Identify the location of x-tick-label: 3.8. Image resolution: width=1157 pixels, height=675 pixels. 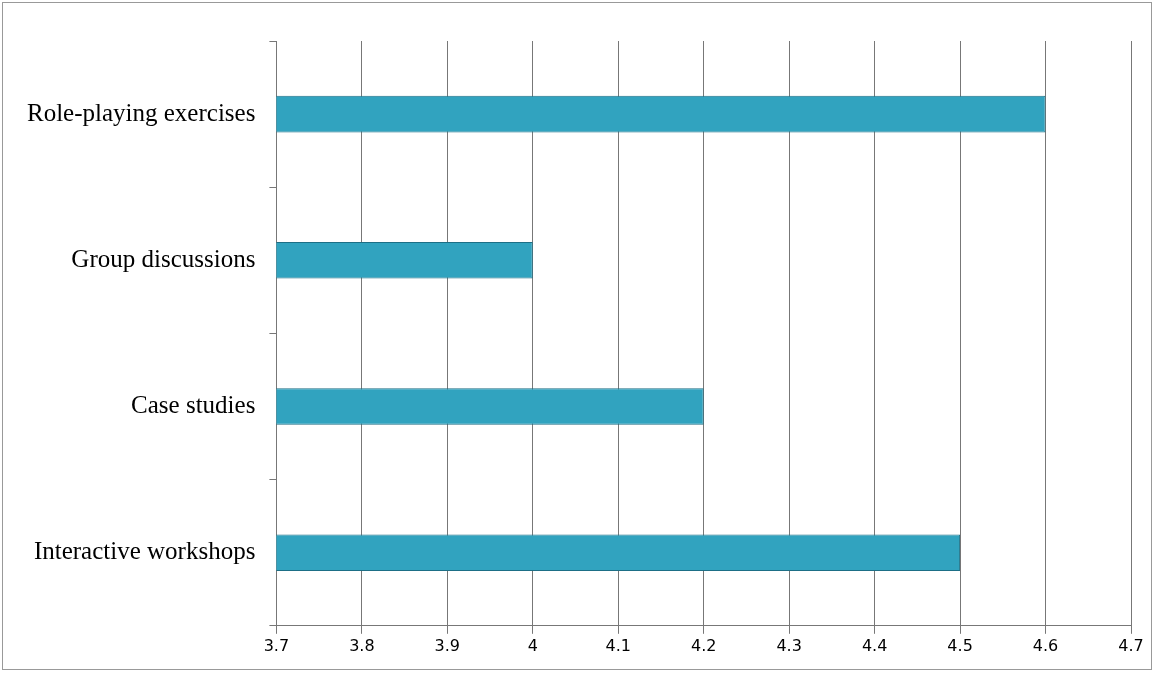
(362, 645).